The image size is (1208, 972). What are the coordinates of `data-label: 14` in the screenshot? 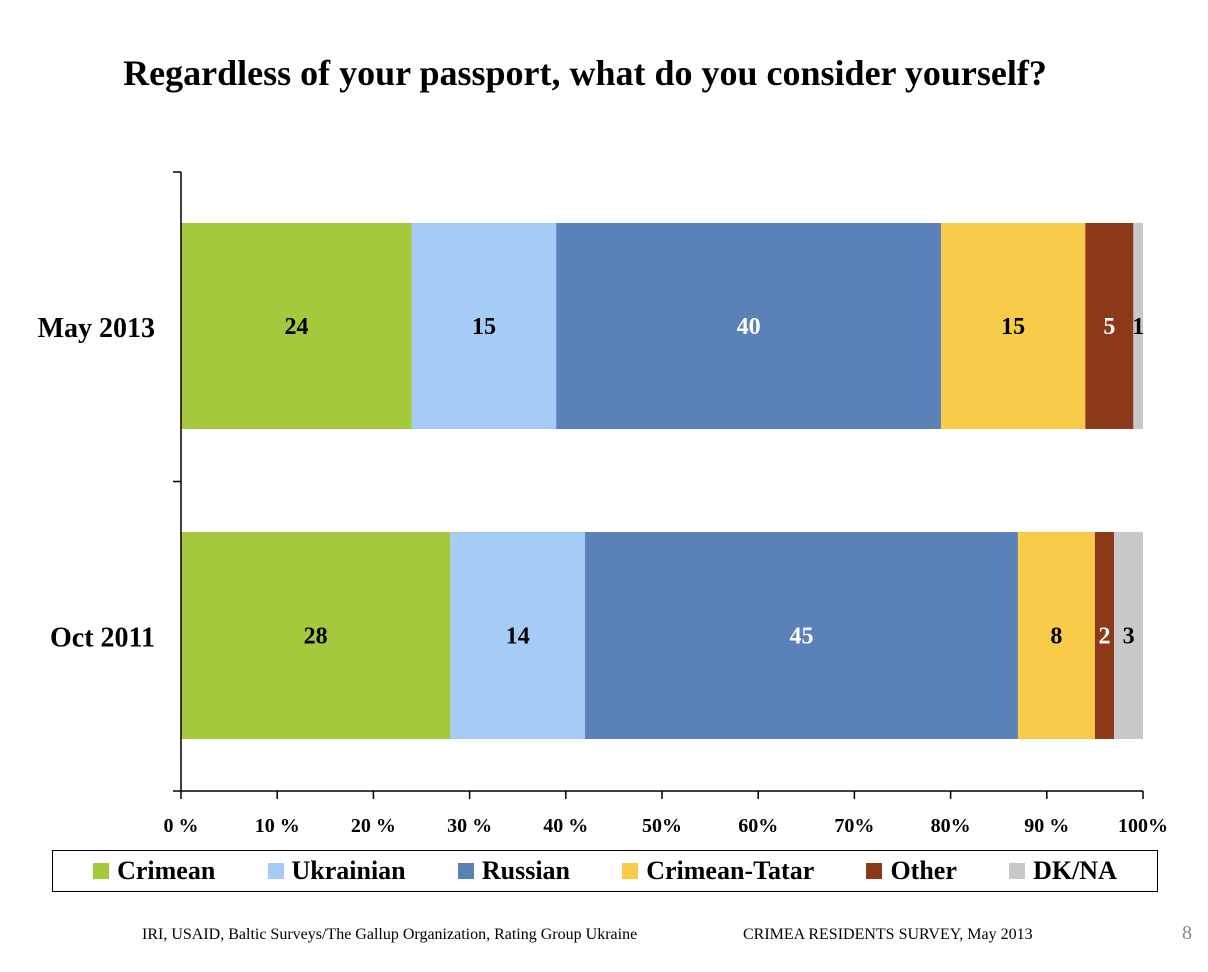 It's located at (518, 637).